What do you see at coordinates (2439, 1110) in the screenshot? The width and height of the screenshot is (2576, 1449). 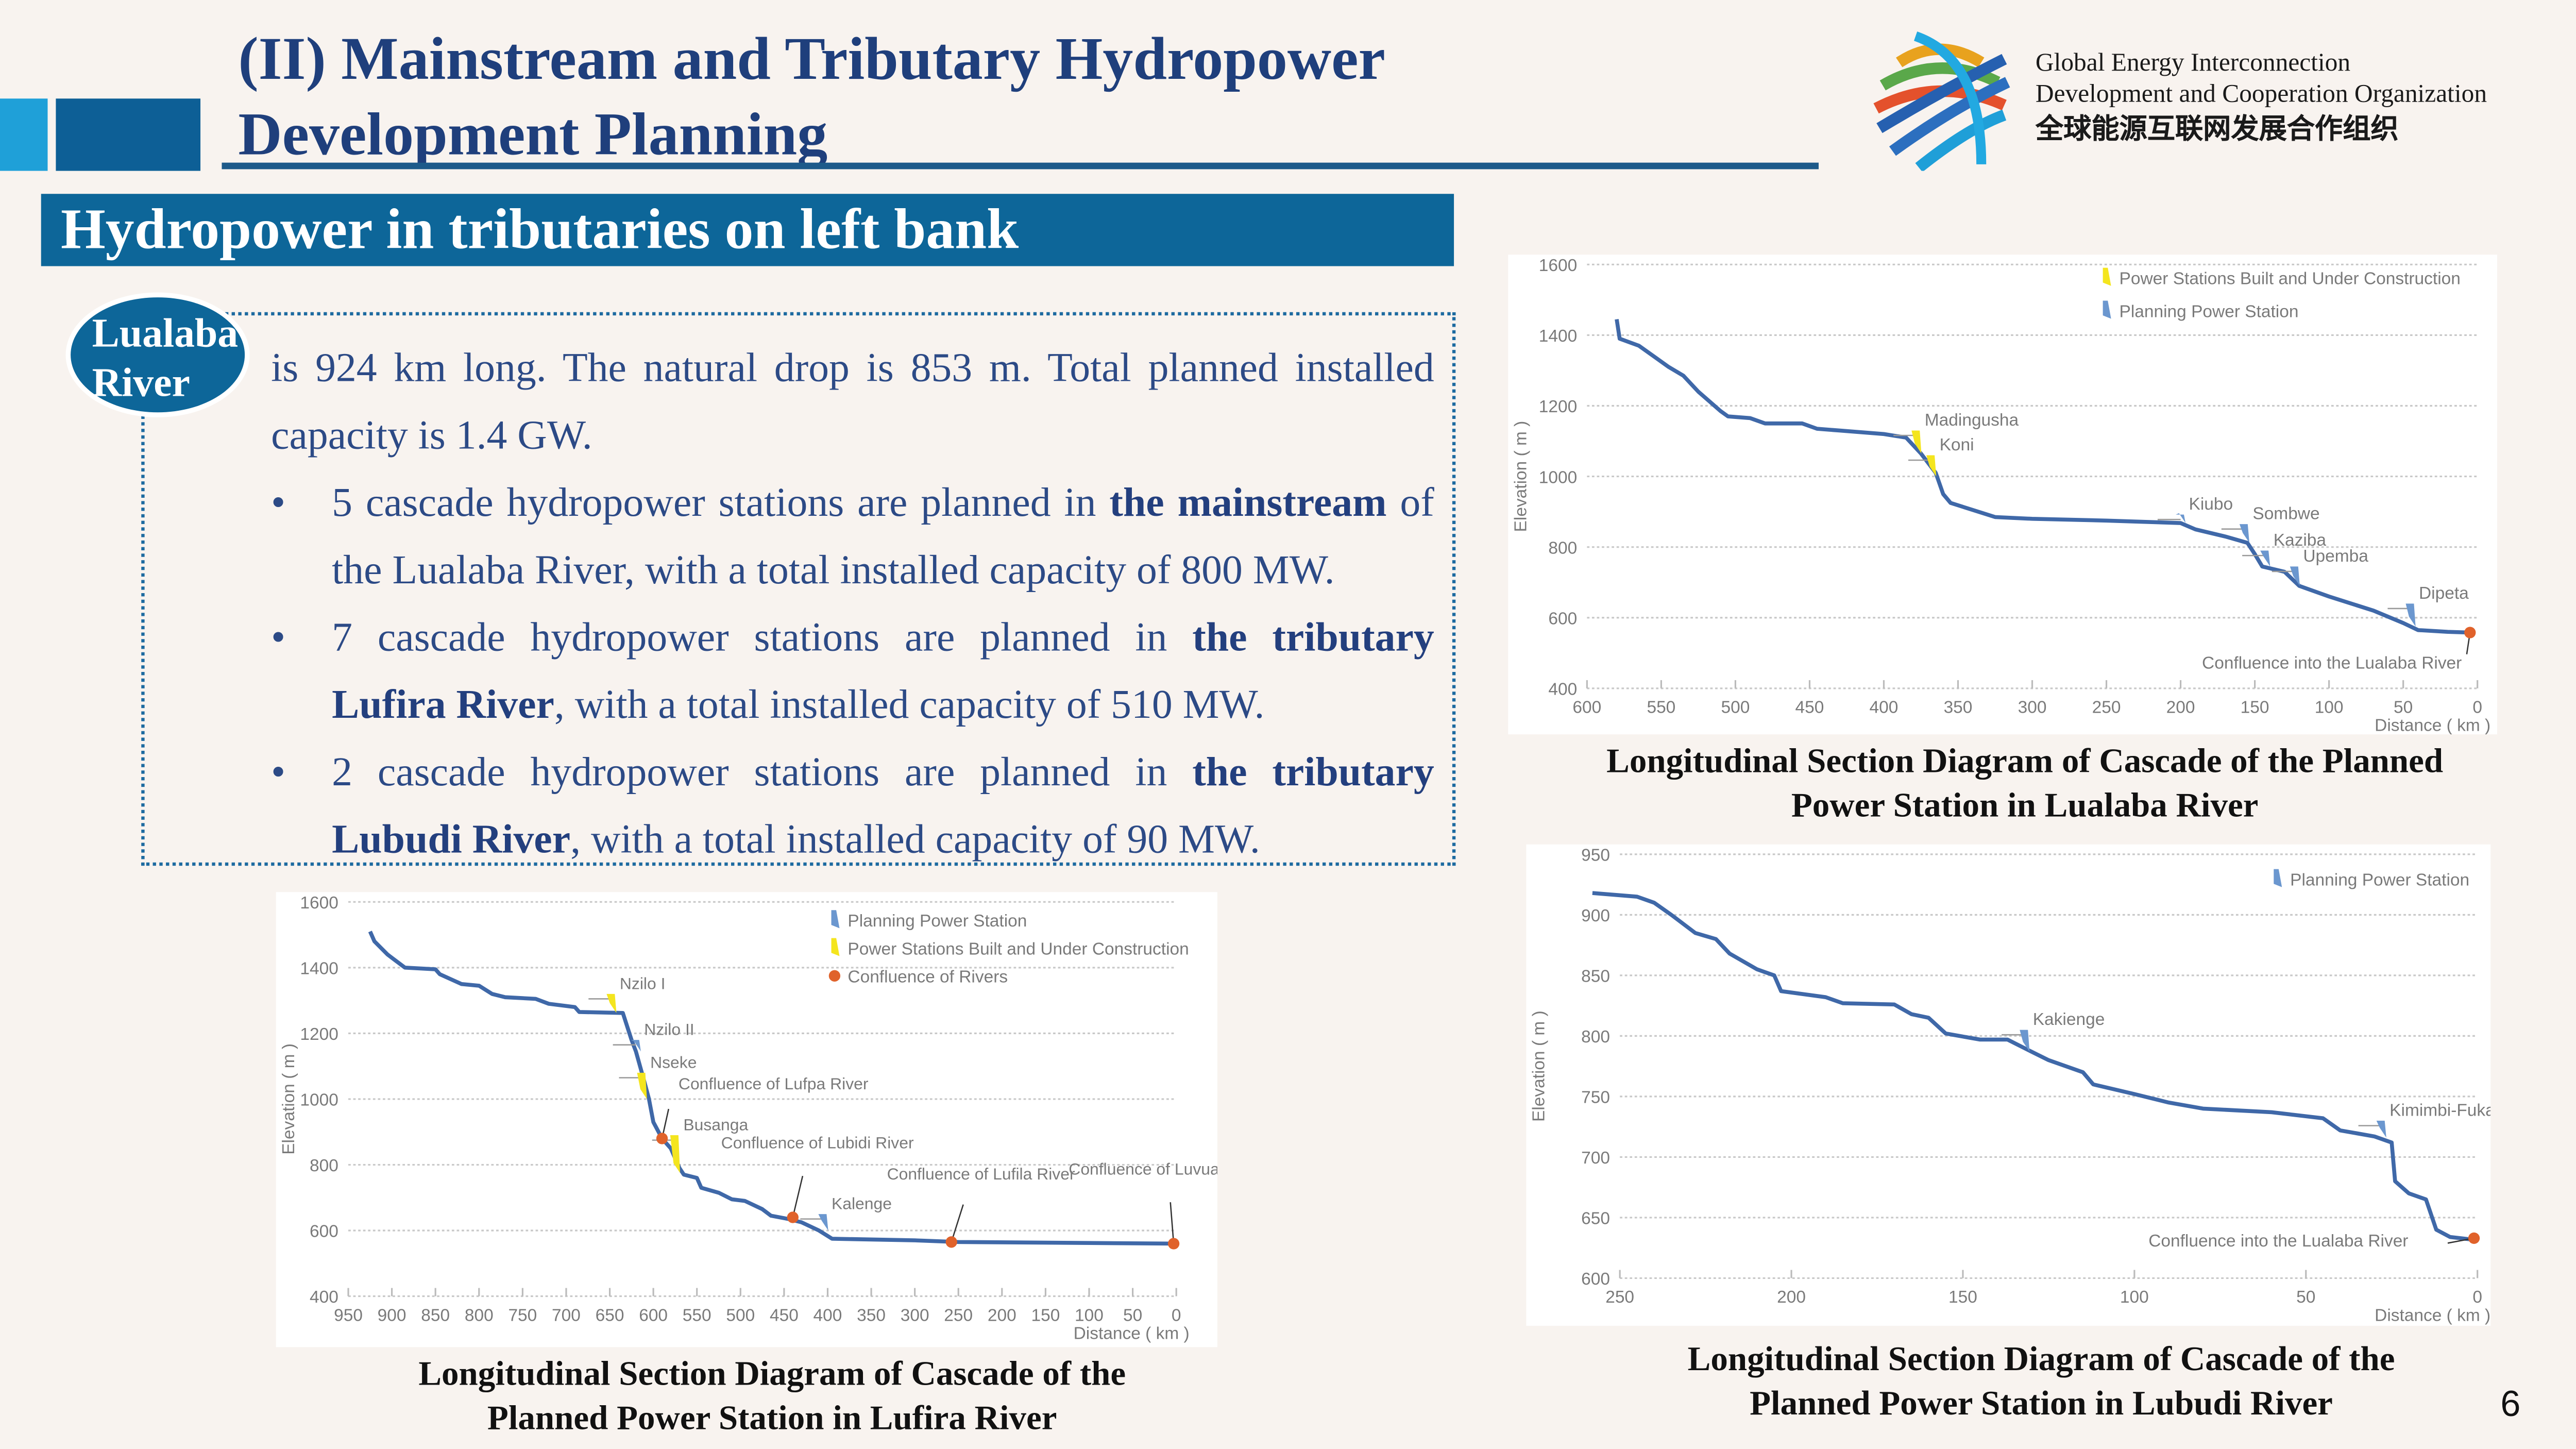 I see `station-label: Kimimbi-Fuka` at bounding box center [2439, 1110].